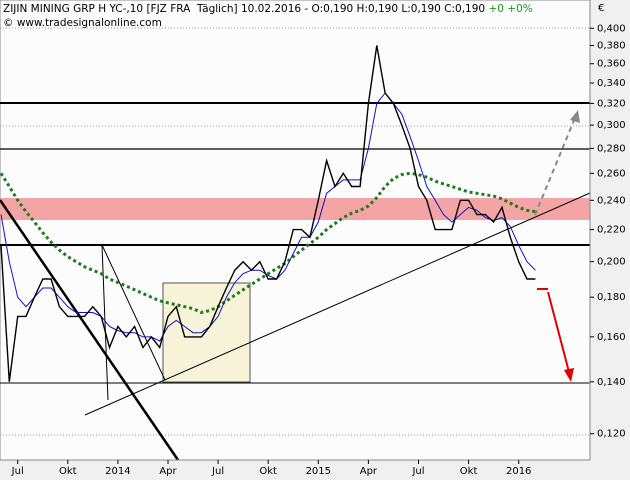 The image size is (630, 480). Describe the element at coordinates (510, 9) in the screenshot. I see `change: +0 +0%` at that location.